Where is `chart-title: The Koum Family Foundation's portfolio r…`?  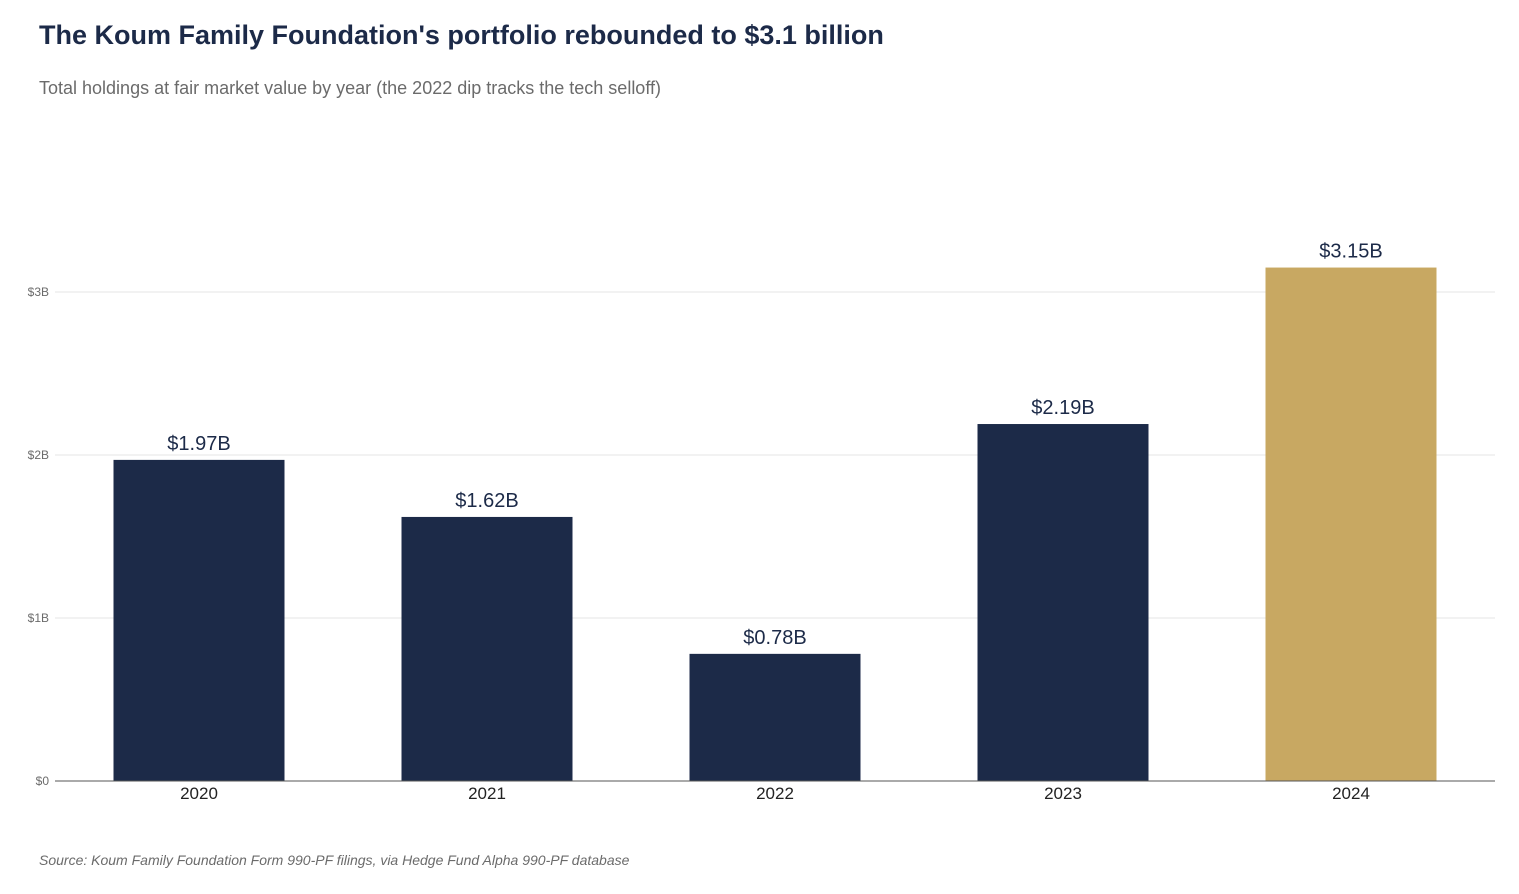
chart-title: The Koum Family Foundation's portfolio r… is located at coordinates (461, 35).